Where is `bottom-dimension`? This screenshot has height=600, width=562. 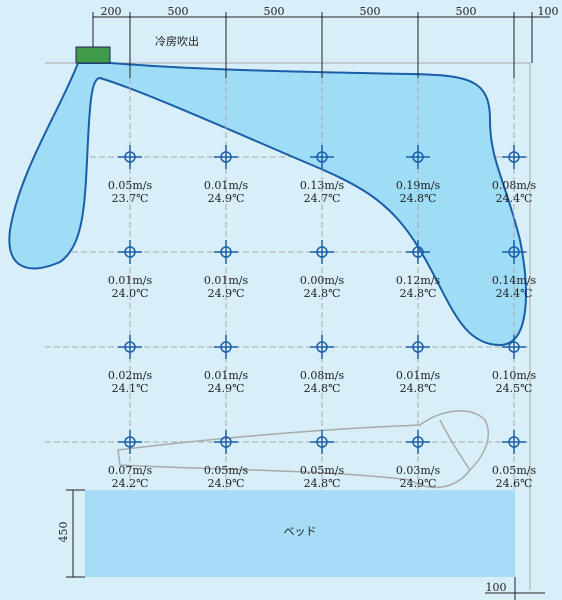
bottom-dimension is located at coordinates (515, 588).